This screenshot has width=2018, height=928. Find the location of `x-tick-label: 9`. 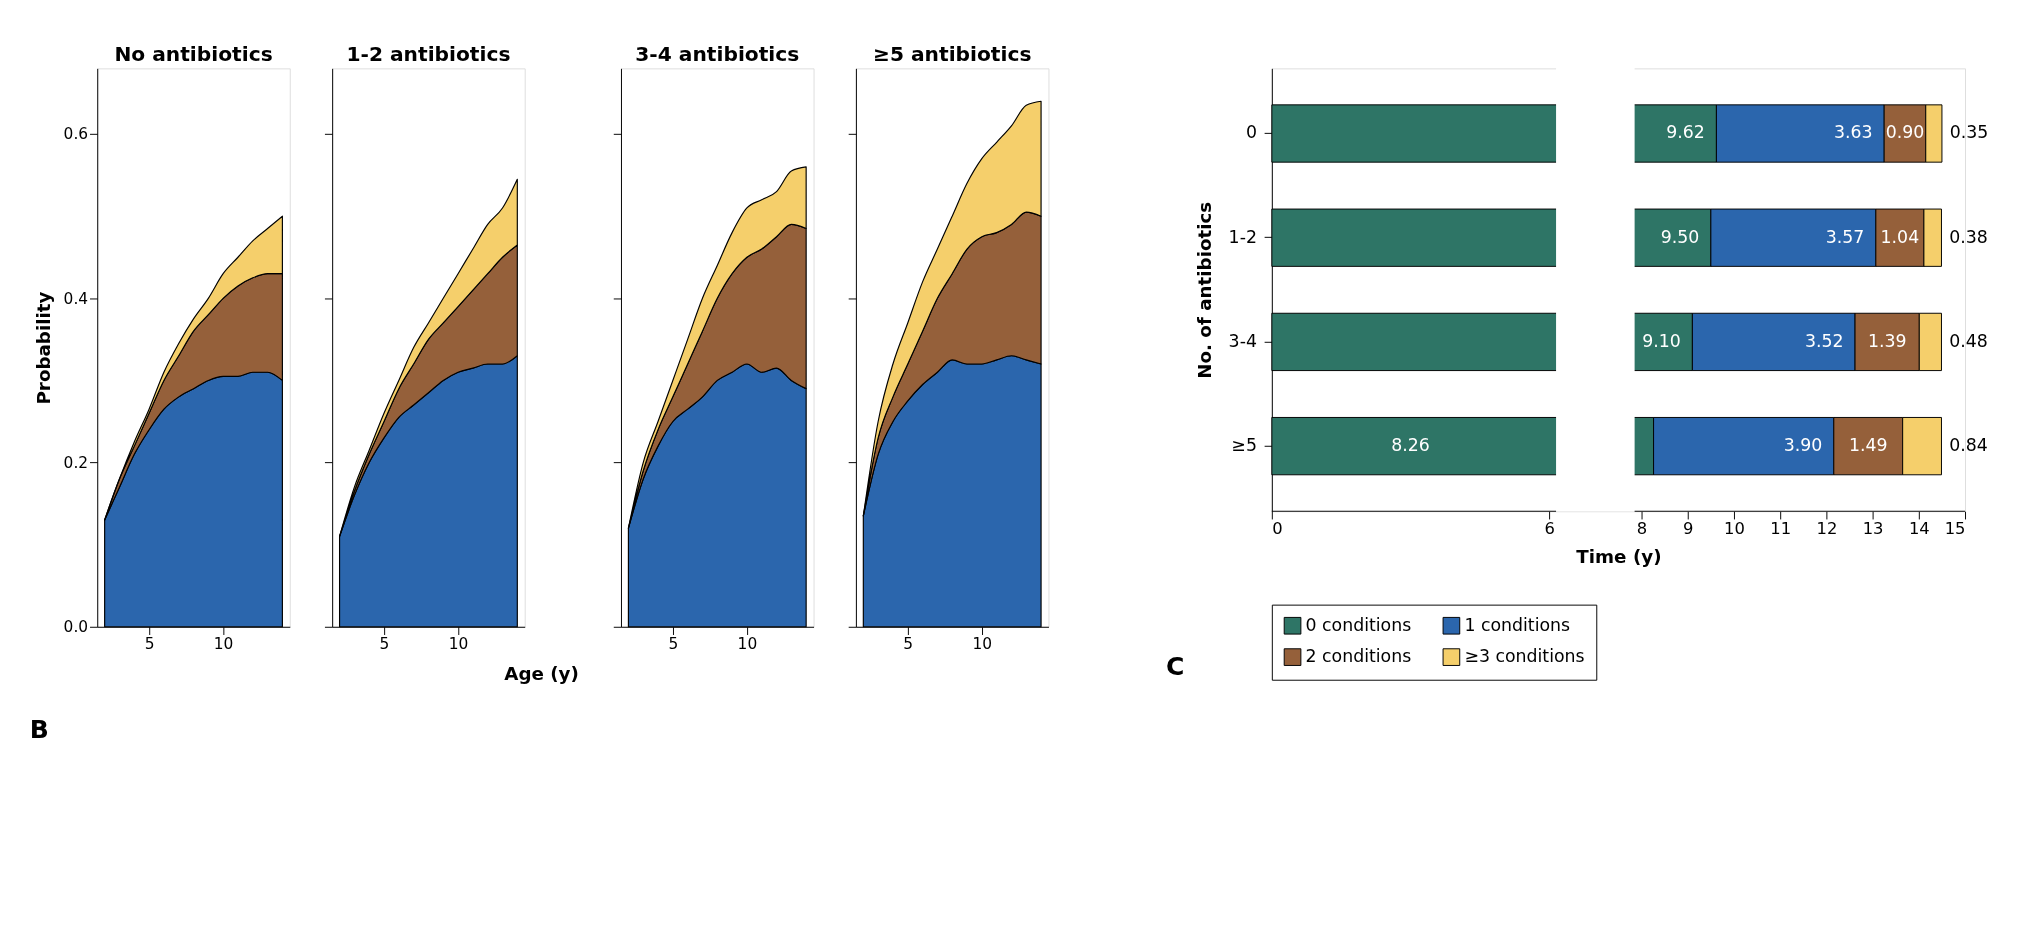

x-tick-label: 9 is located at coordinates (1688, 528).